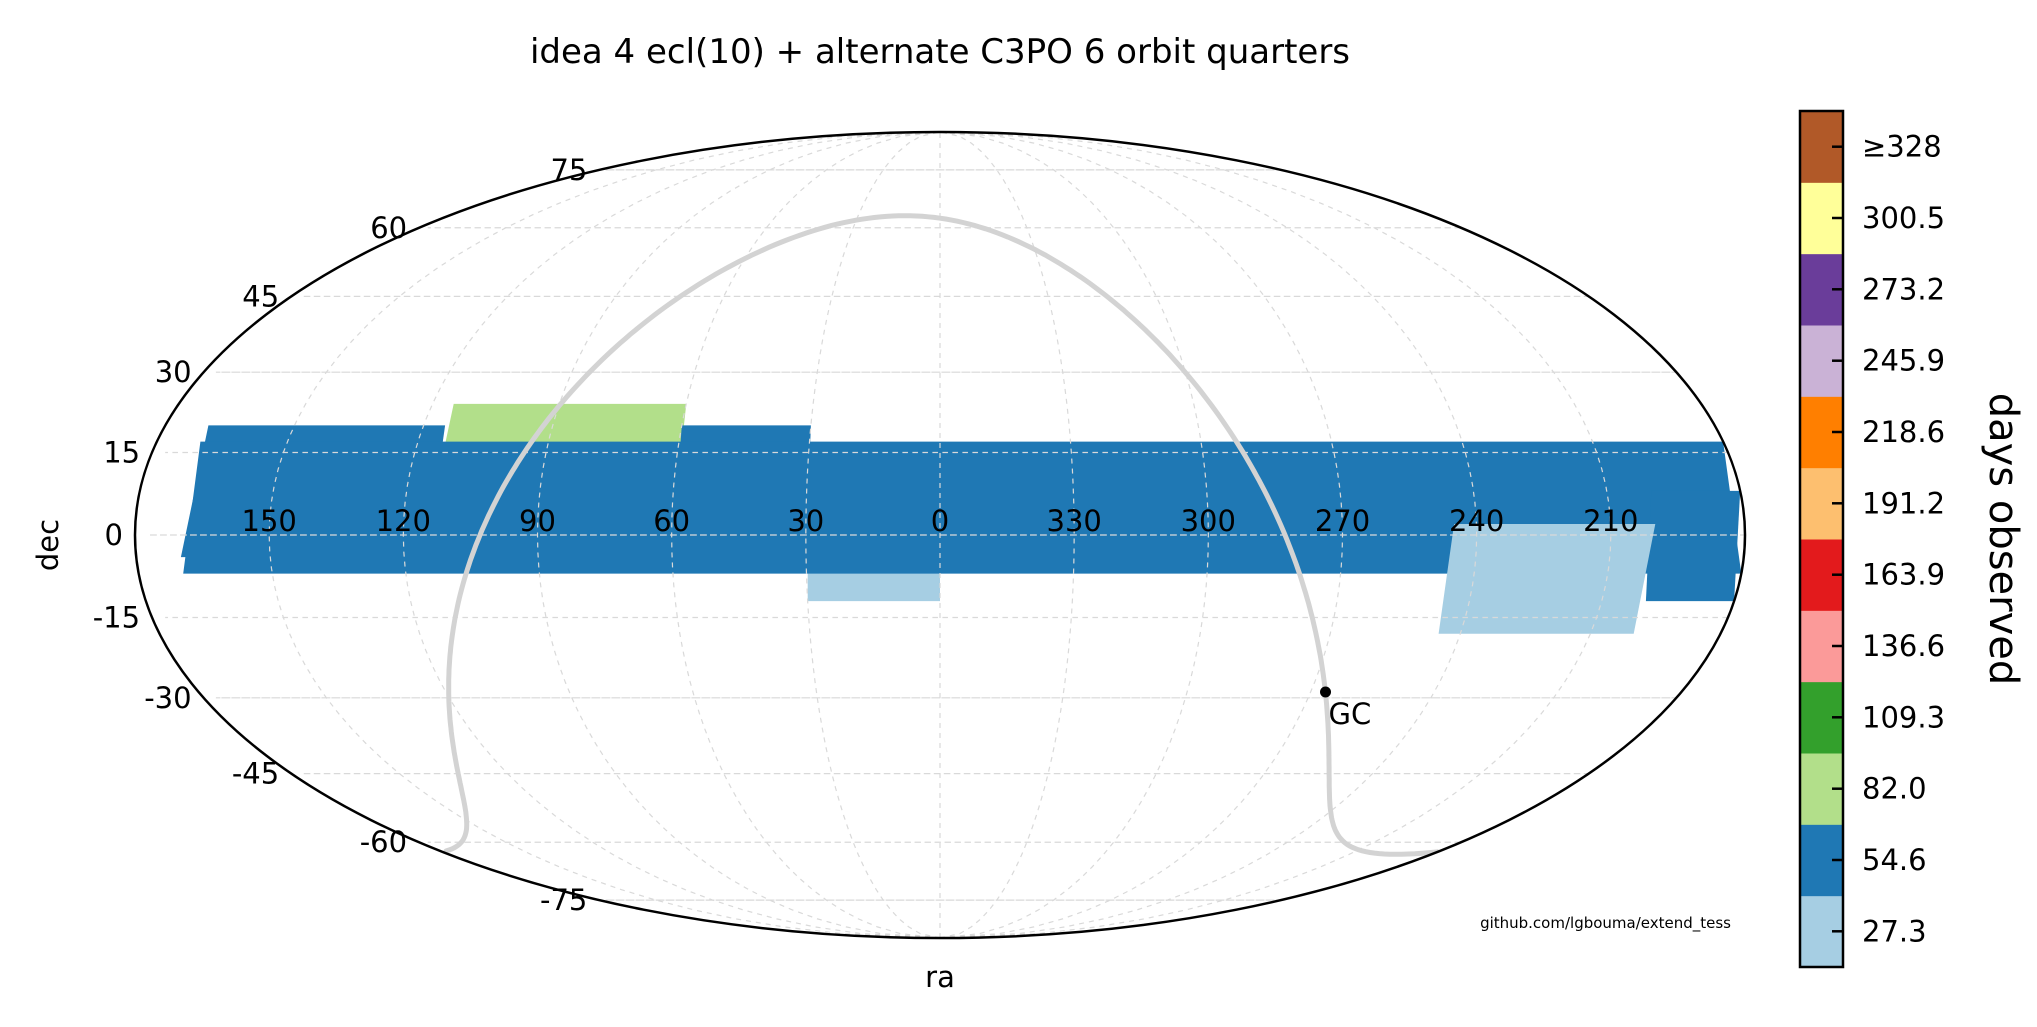 The height and width of the screenshot is (1027, 2037). I want to click on y-tick-label: 60, so click(388, 228).